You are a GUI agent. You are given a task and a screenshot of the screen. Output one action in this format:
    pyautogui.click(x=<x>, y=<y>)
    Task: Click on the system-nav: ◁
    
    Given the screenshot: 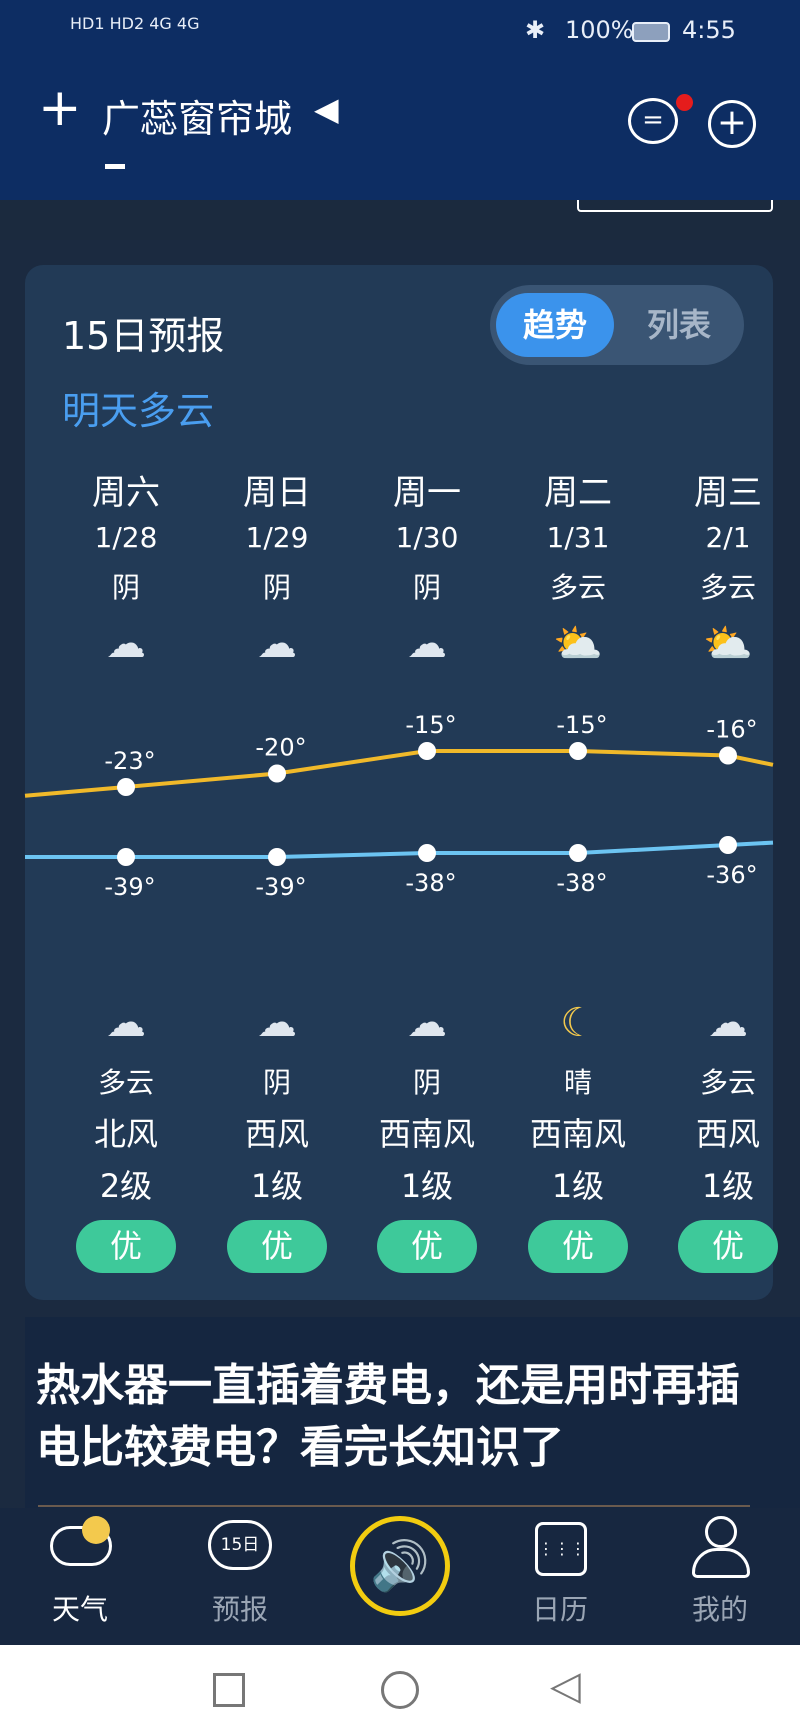 What is the action you would take?
    pyautogui.click(x=400, y=1689)
    